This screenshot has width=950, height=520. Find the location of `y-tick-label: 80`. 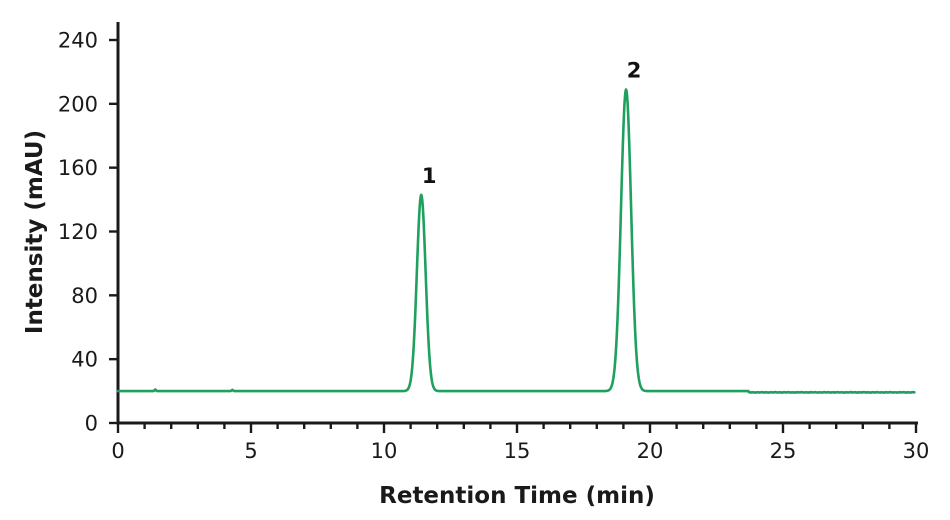

y-tick-label: 80 is located at coordinates (84, 296).